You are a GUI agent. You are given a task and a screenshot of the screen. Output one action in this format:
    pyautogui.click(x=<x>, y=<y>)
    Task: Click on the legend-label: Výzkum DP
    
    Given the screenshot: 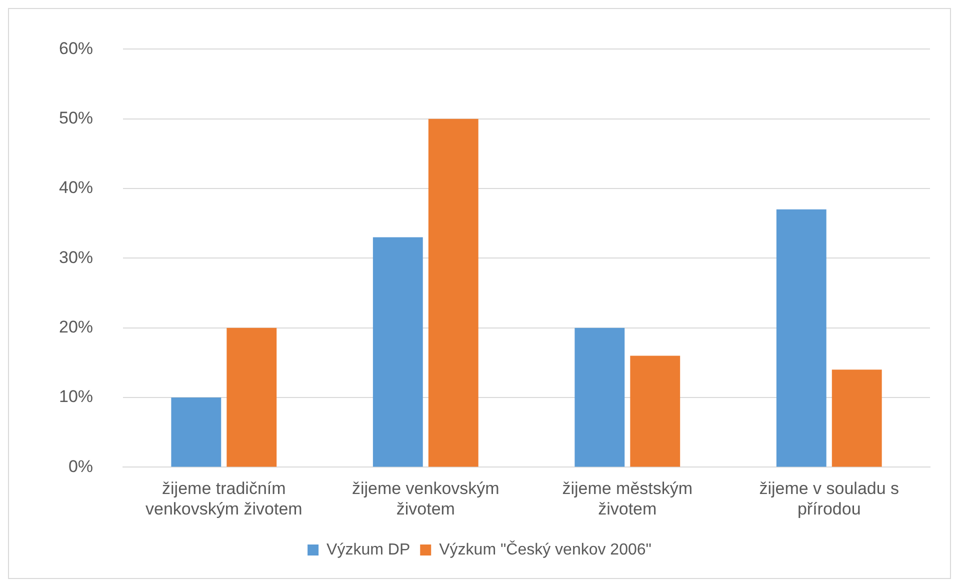 What is the action you would take?
    pyautogui.click(x=368, y=549)
    